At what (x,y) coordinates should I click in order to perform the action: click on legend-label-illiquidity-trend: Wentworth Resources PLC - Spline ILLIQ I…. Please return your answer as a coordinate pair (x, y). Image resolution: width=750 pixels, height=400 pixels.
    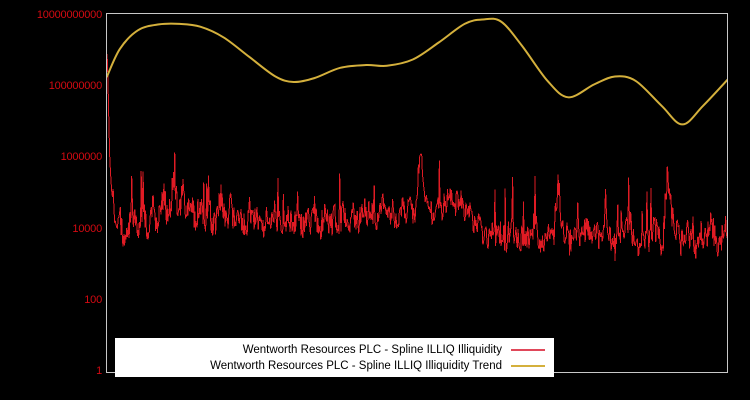
    Looking at the image, I should click on (356, 365).